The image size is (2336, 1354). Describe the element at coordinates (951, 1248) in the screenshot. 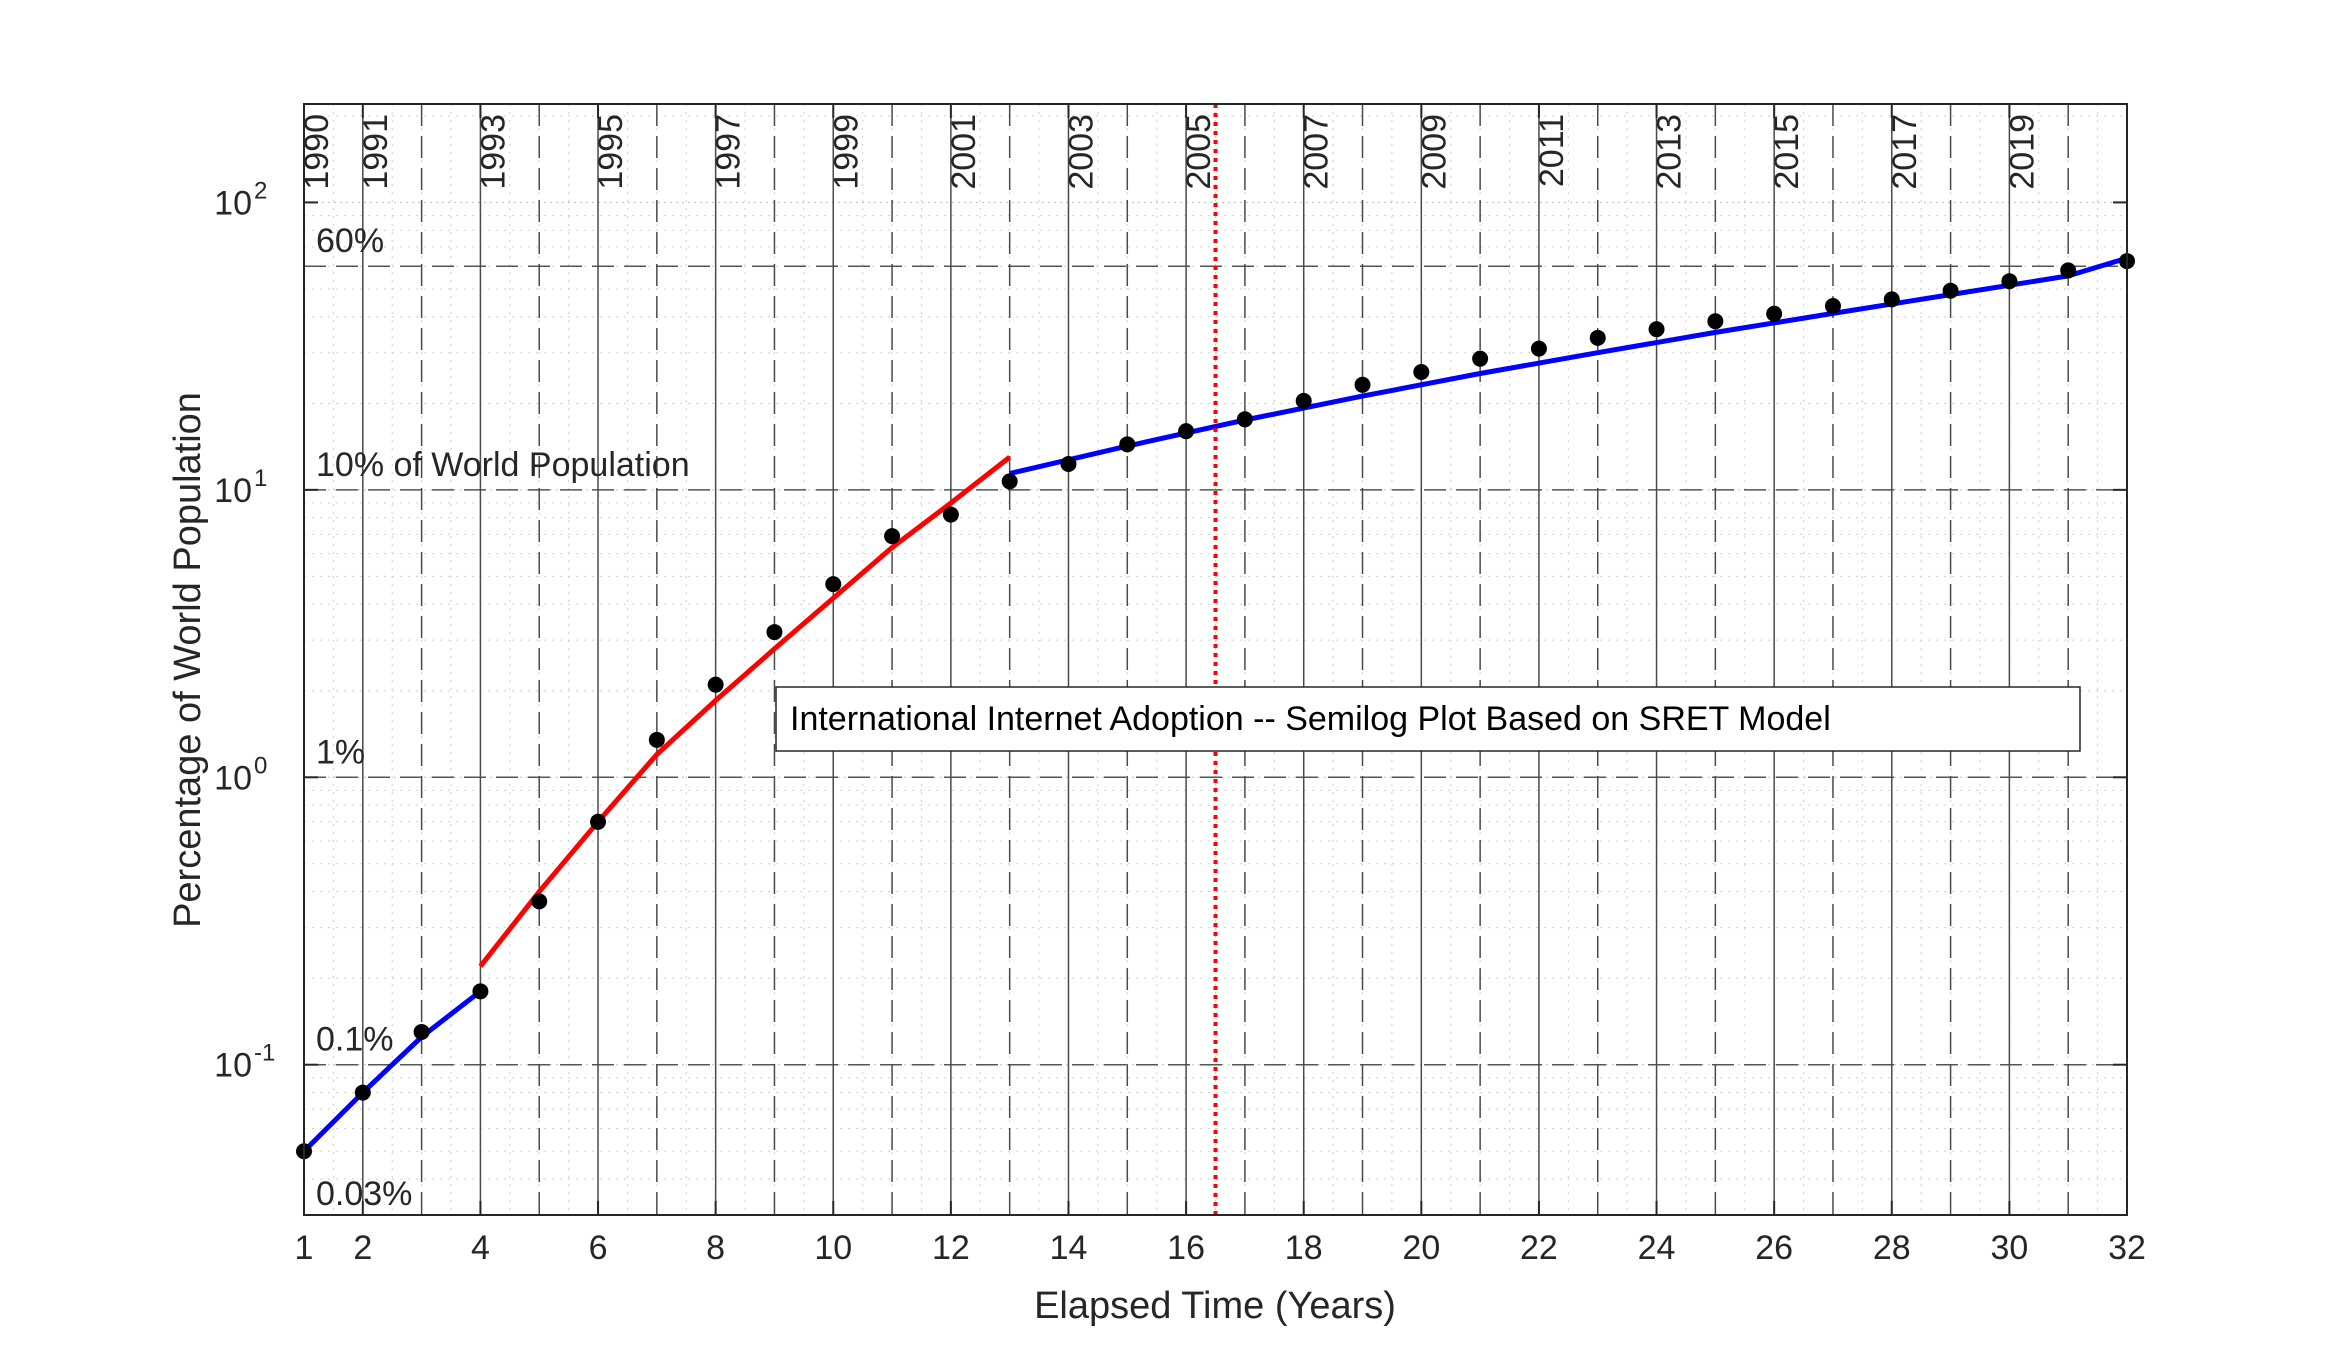

I see `x-tick-label: 12` at that location.